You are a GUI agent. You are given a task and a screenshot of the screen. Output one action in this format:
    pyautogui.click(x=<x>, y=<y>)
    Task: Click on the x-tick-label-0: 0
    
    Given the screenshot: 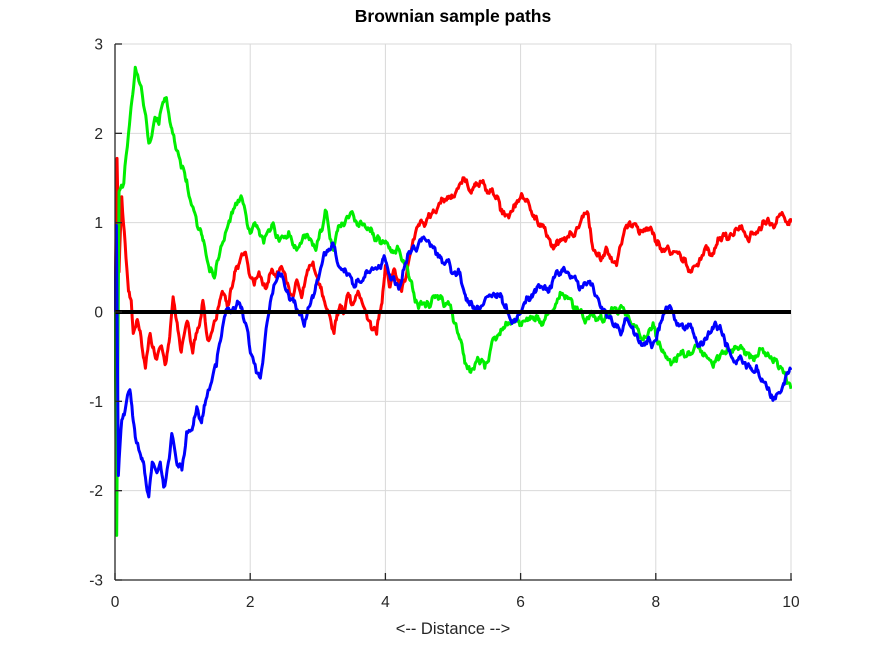 What is the action you would take?
    pyautogui.click(x=115, y=602)
    